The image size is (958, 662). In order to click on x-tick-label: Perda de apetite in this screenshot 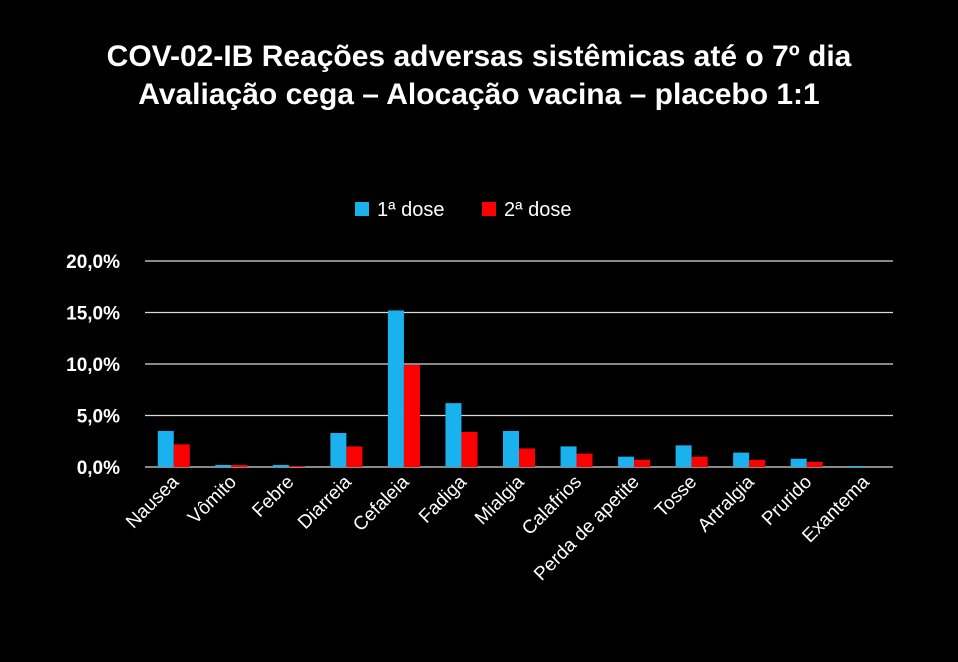, I will do `click(586, 528)`.